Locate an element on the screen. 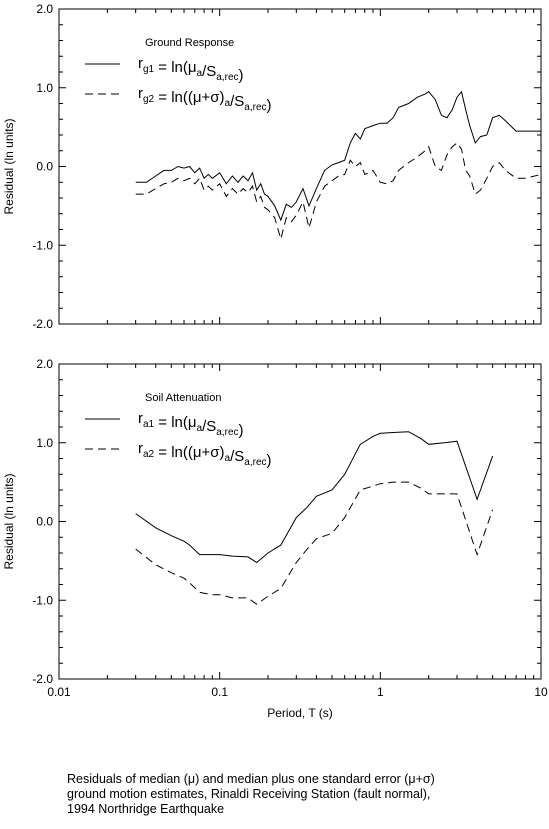  legend-title: Soil Attenuation is located at coordinates (183, 398).